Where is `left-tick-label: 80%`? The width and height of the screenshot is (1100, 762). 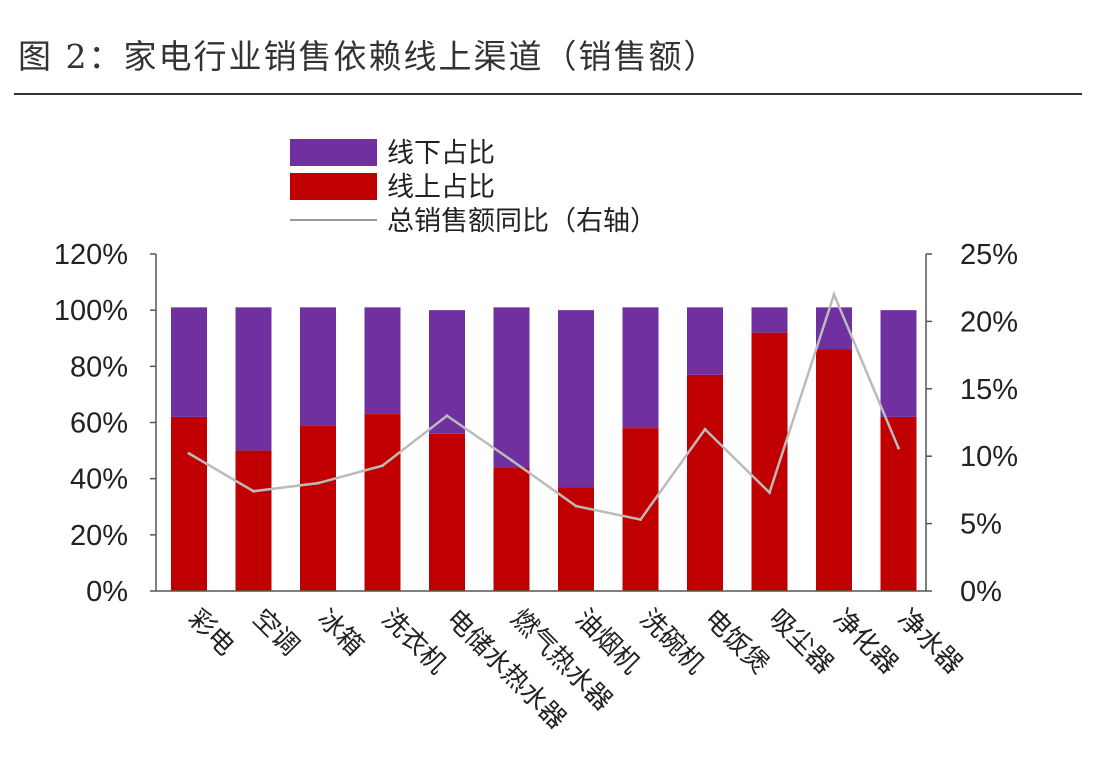
left-tick-label: 80% is located at coordinates (99, 367).